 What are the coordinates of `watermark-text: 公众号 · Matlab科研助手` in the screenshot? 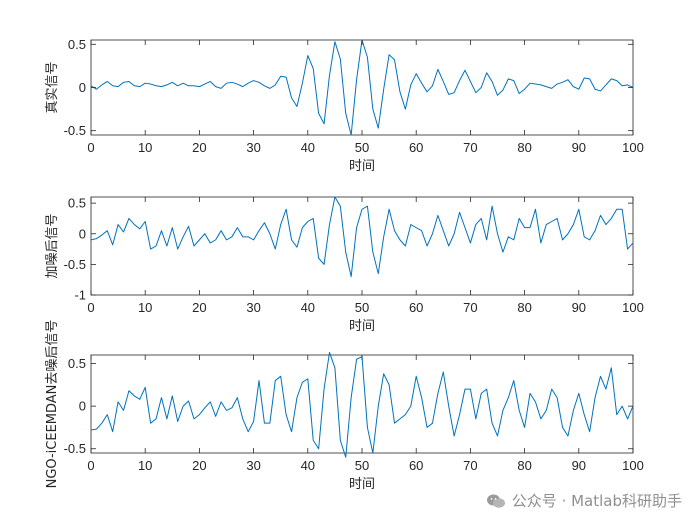 It's located at (596, 501).